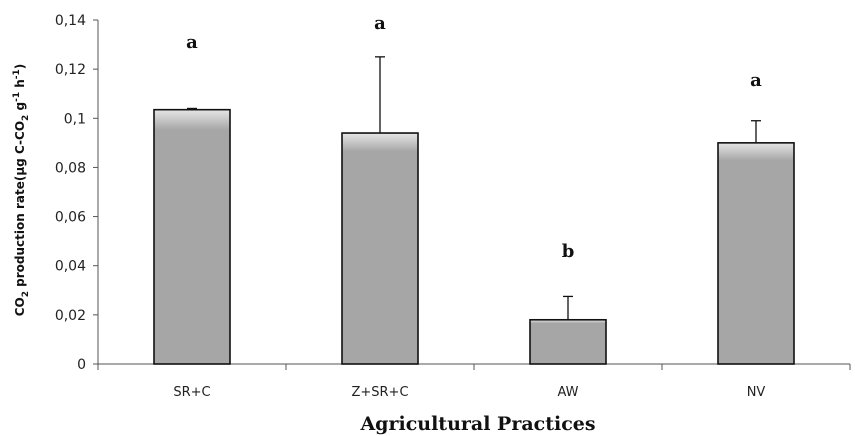 The image size is (855, 436). I want to click on y-tick-label: 0,12, so click(70, 70).